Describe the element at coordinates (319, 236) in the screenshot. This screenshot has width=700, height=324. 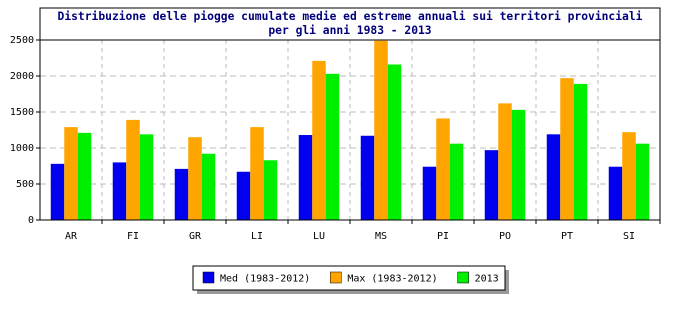
I see `x-tick-label: LU` at that location.